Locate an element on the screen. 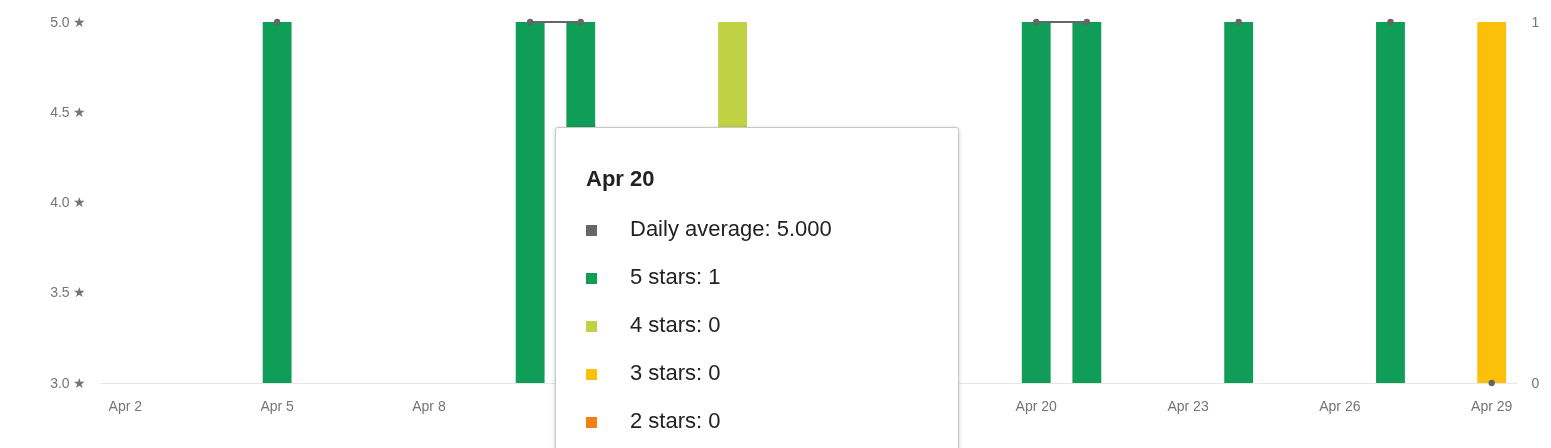 Image resolution: width=1551 pixels, height=448 pixels. y-tick-label: 5.0 ★ is located at coordinates (68, 21).